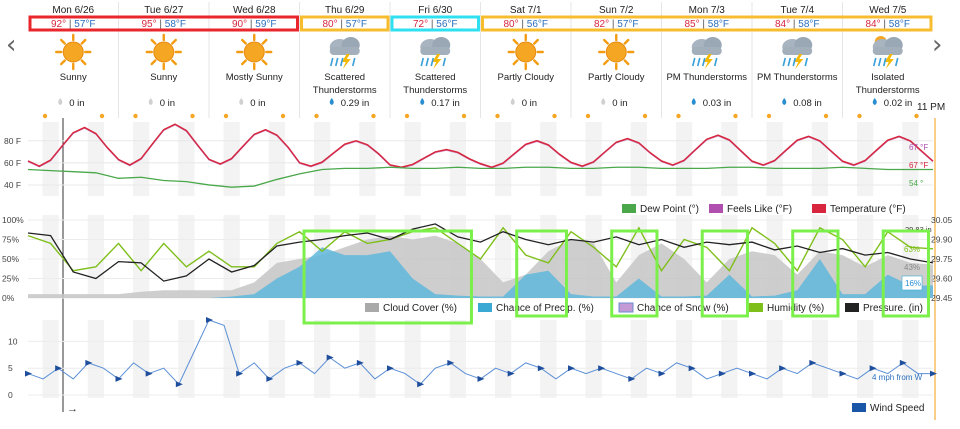 This screenshot has width=960, height=429. Describe the element at coordinates (545, 308) in the screenshot. I see `sky-legend-item: Chance of Precip. (%)` at that location.